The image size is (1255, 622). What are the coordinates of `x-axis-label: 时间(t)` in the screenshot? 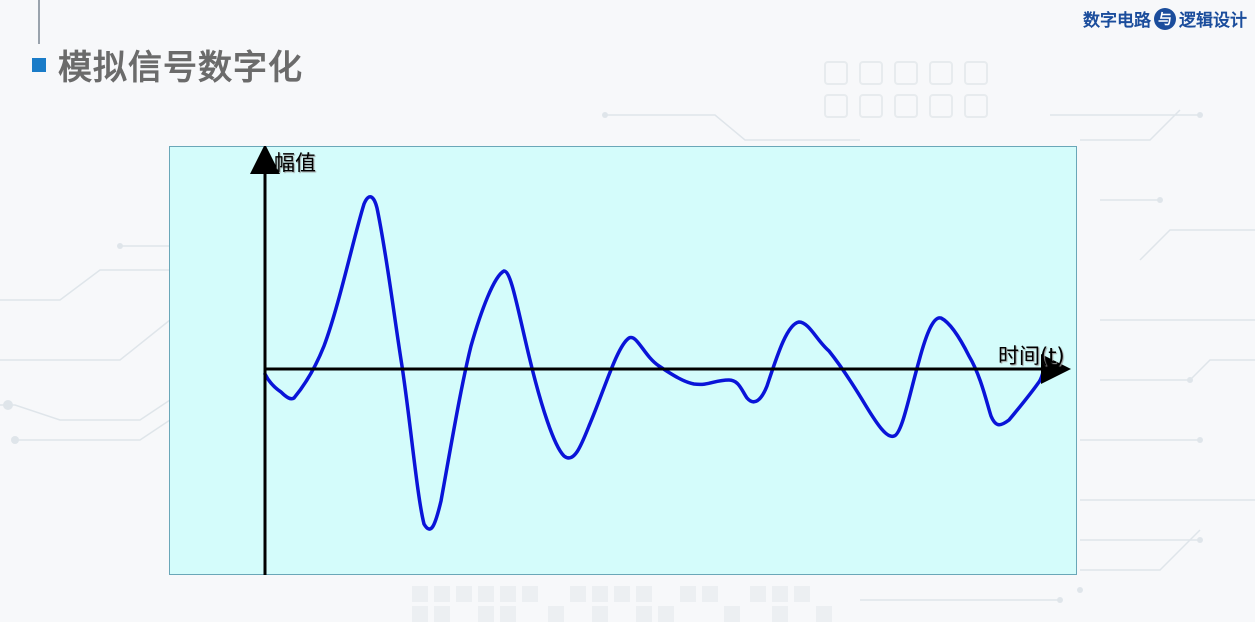 It's located at (1031, 356).